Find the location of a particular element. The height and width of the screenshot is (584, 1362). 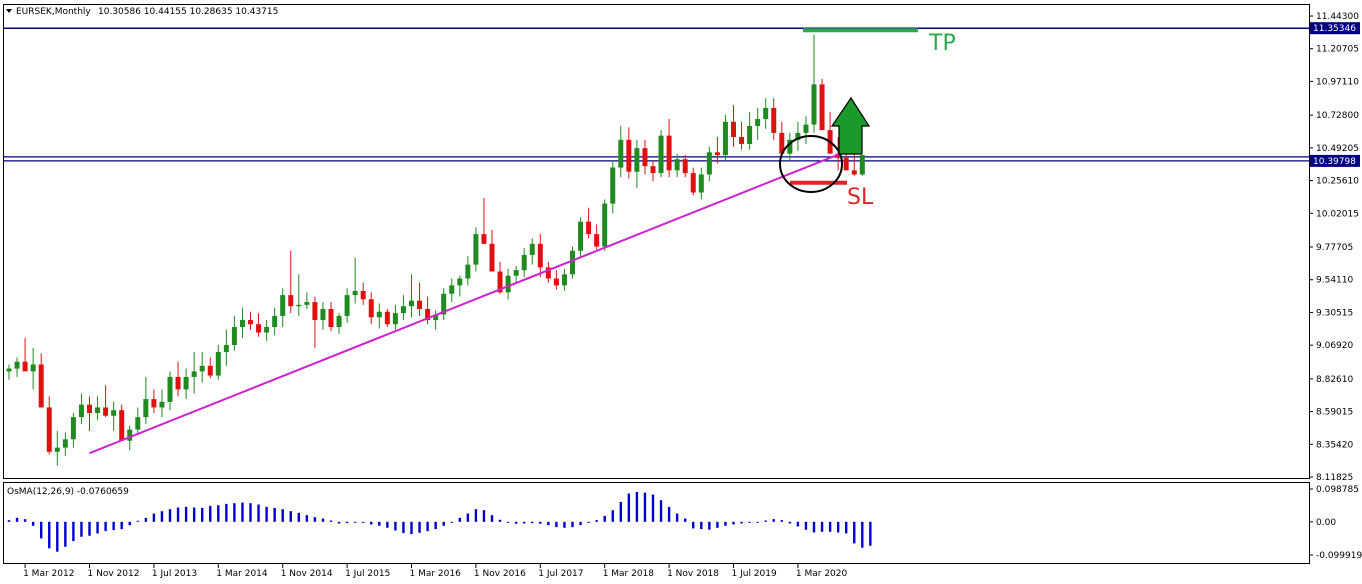

price-tick-label: 9.06920 is located at coordinates (1334, 346).